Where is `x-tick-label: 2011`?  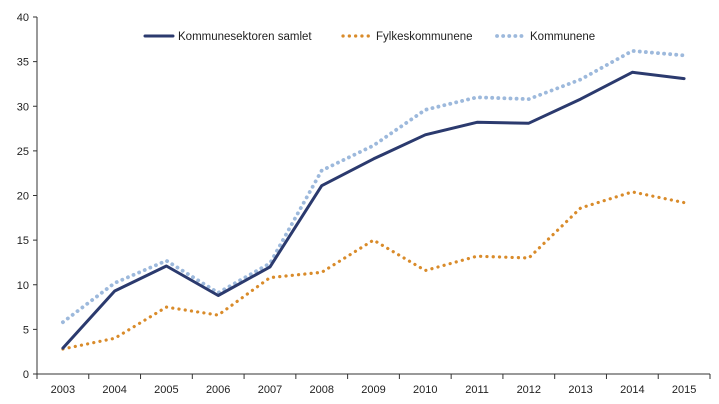 x-tick-label: 2011 is located at coordinates (477, 390).